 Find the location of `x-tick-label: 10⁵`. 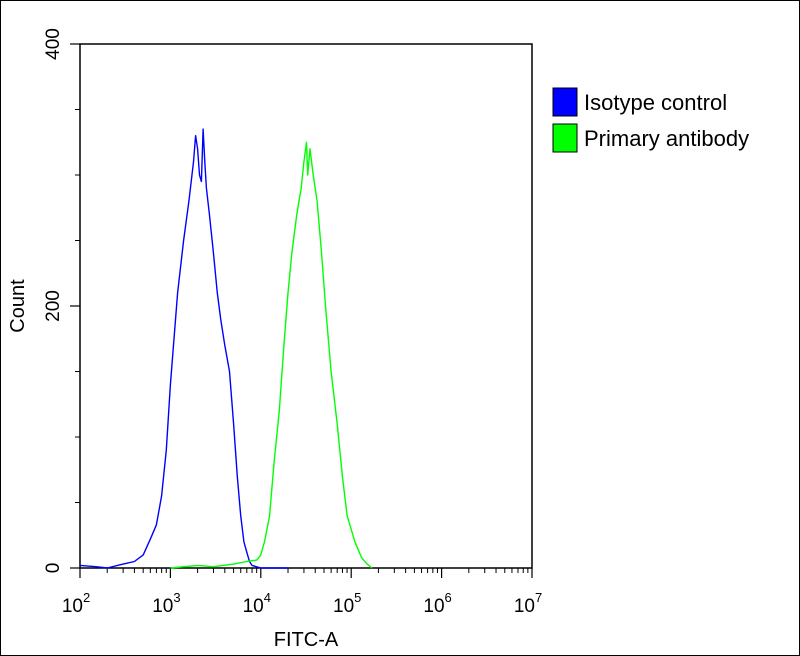

x-tick-label: 10⁵ is located at coordinates (347, 603).